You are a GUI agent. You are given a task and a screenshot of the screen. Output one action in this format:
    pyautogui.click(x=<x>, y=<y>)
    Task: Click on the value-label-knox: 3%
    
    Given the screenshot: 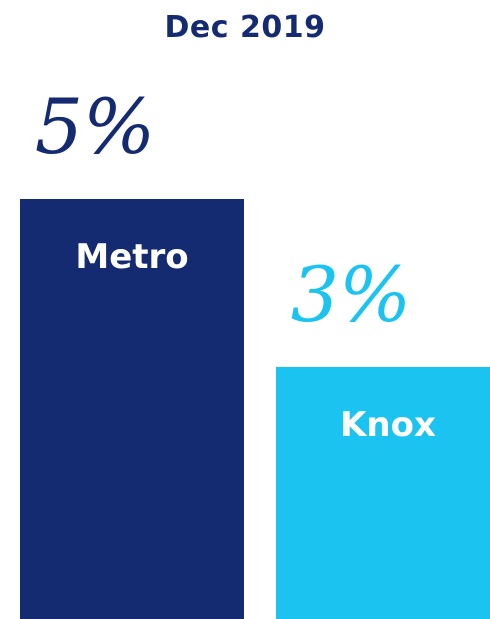 What is the action you would take?
    pyautogui.click(x=351, y=294)
    